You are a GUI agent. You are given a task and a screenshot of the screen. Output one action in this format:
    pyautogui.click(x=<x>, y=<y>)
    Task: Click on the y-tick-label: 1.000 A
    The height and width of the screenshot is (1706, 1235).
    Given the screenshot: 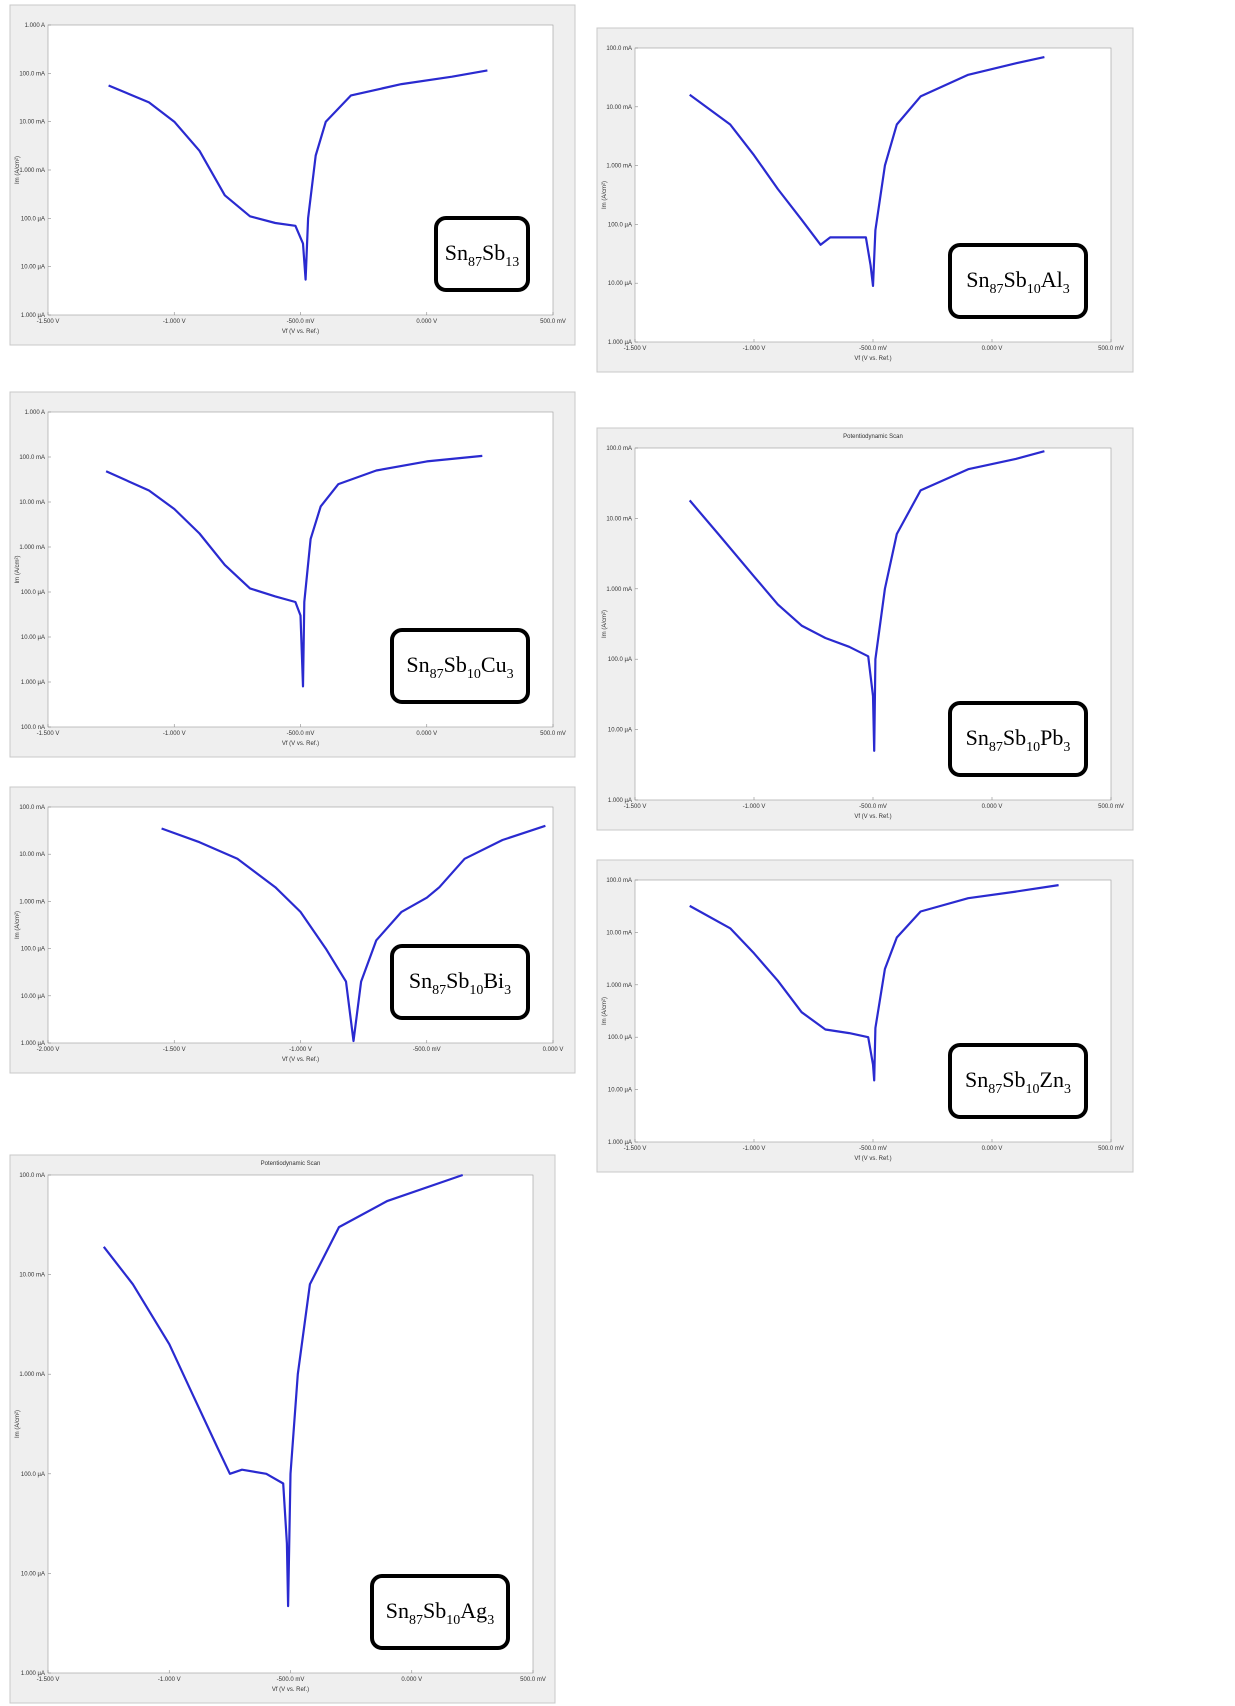 What is the action you would take?
    pyautogui.click(x=35, y=413)
    